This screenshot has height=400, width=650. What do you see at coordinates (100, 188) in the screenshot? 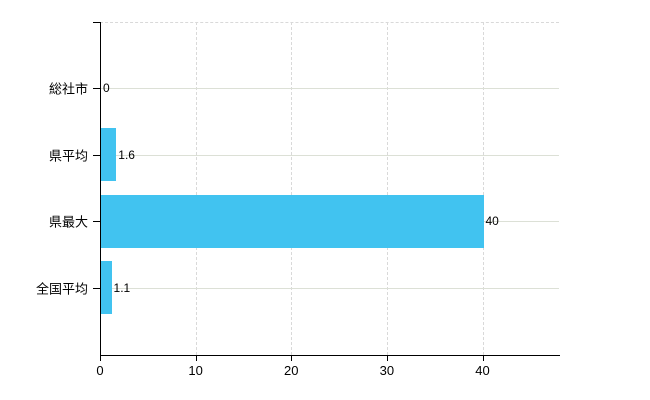
I see `y-axis` at bounding box center [100, 188].